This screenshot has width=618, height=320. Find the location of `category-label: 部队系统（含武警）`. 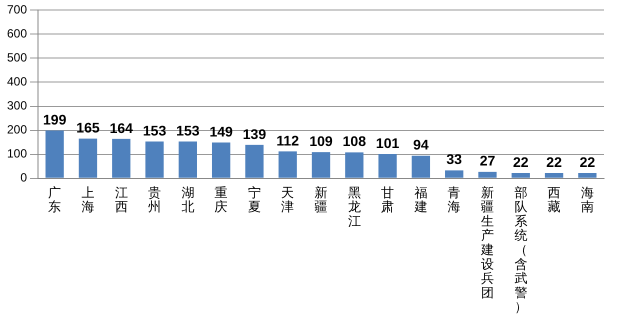

category-label: 部队系统（含武警） is located at coordinates (521, 251).